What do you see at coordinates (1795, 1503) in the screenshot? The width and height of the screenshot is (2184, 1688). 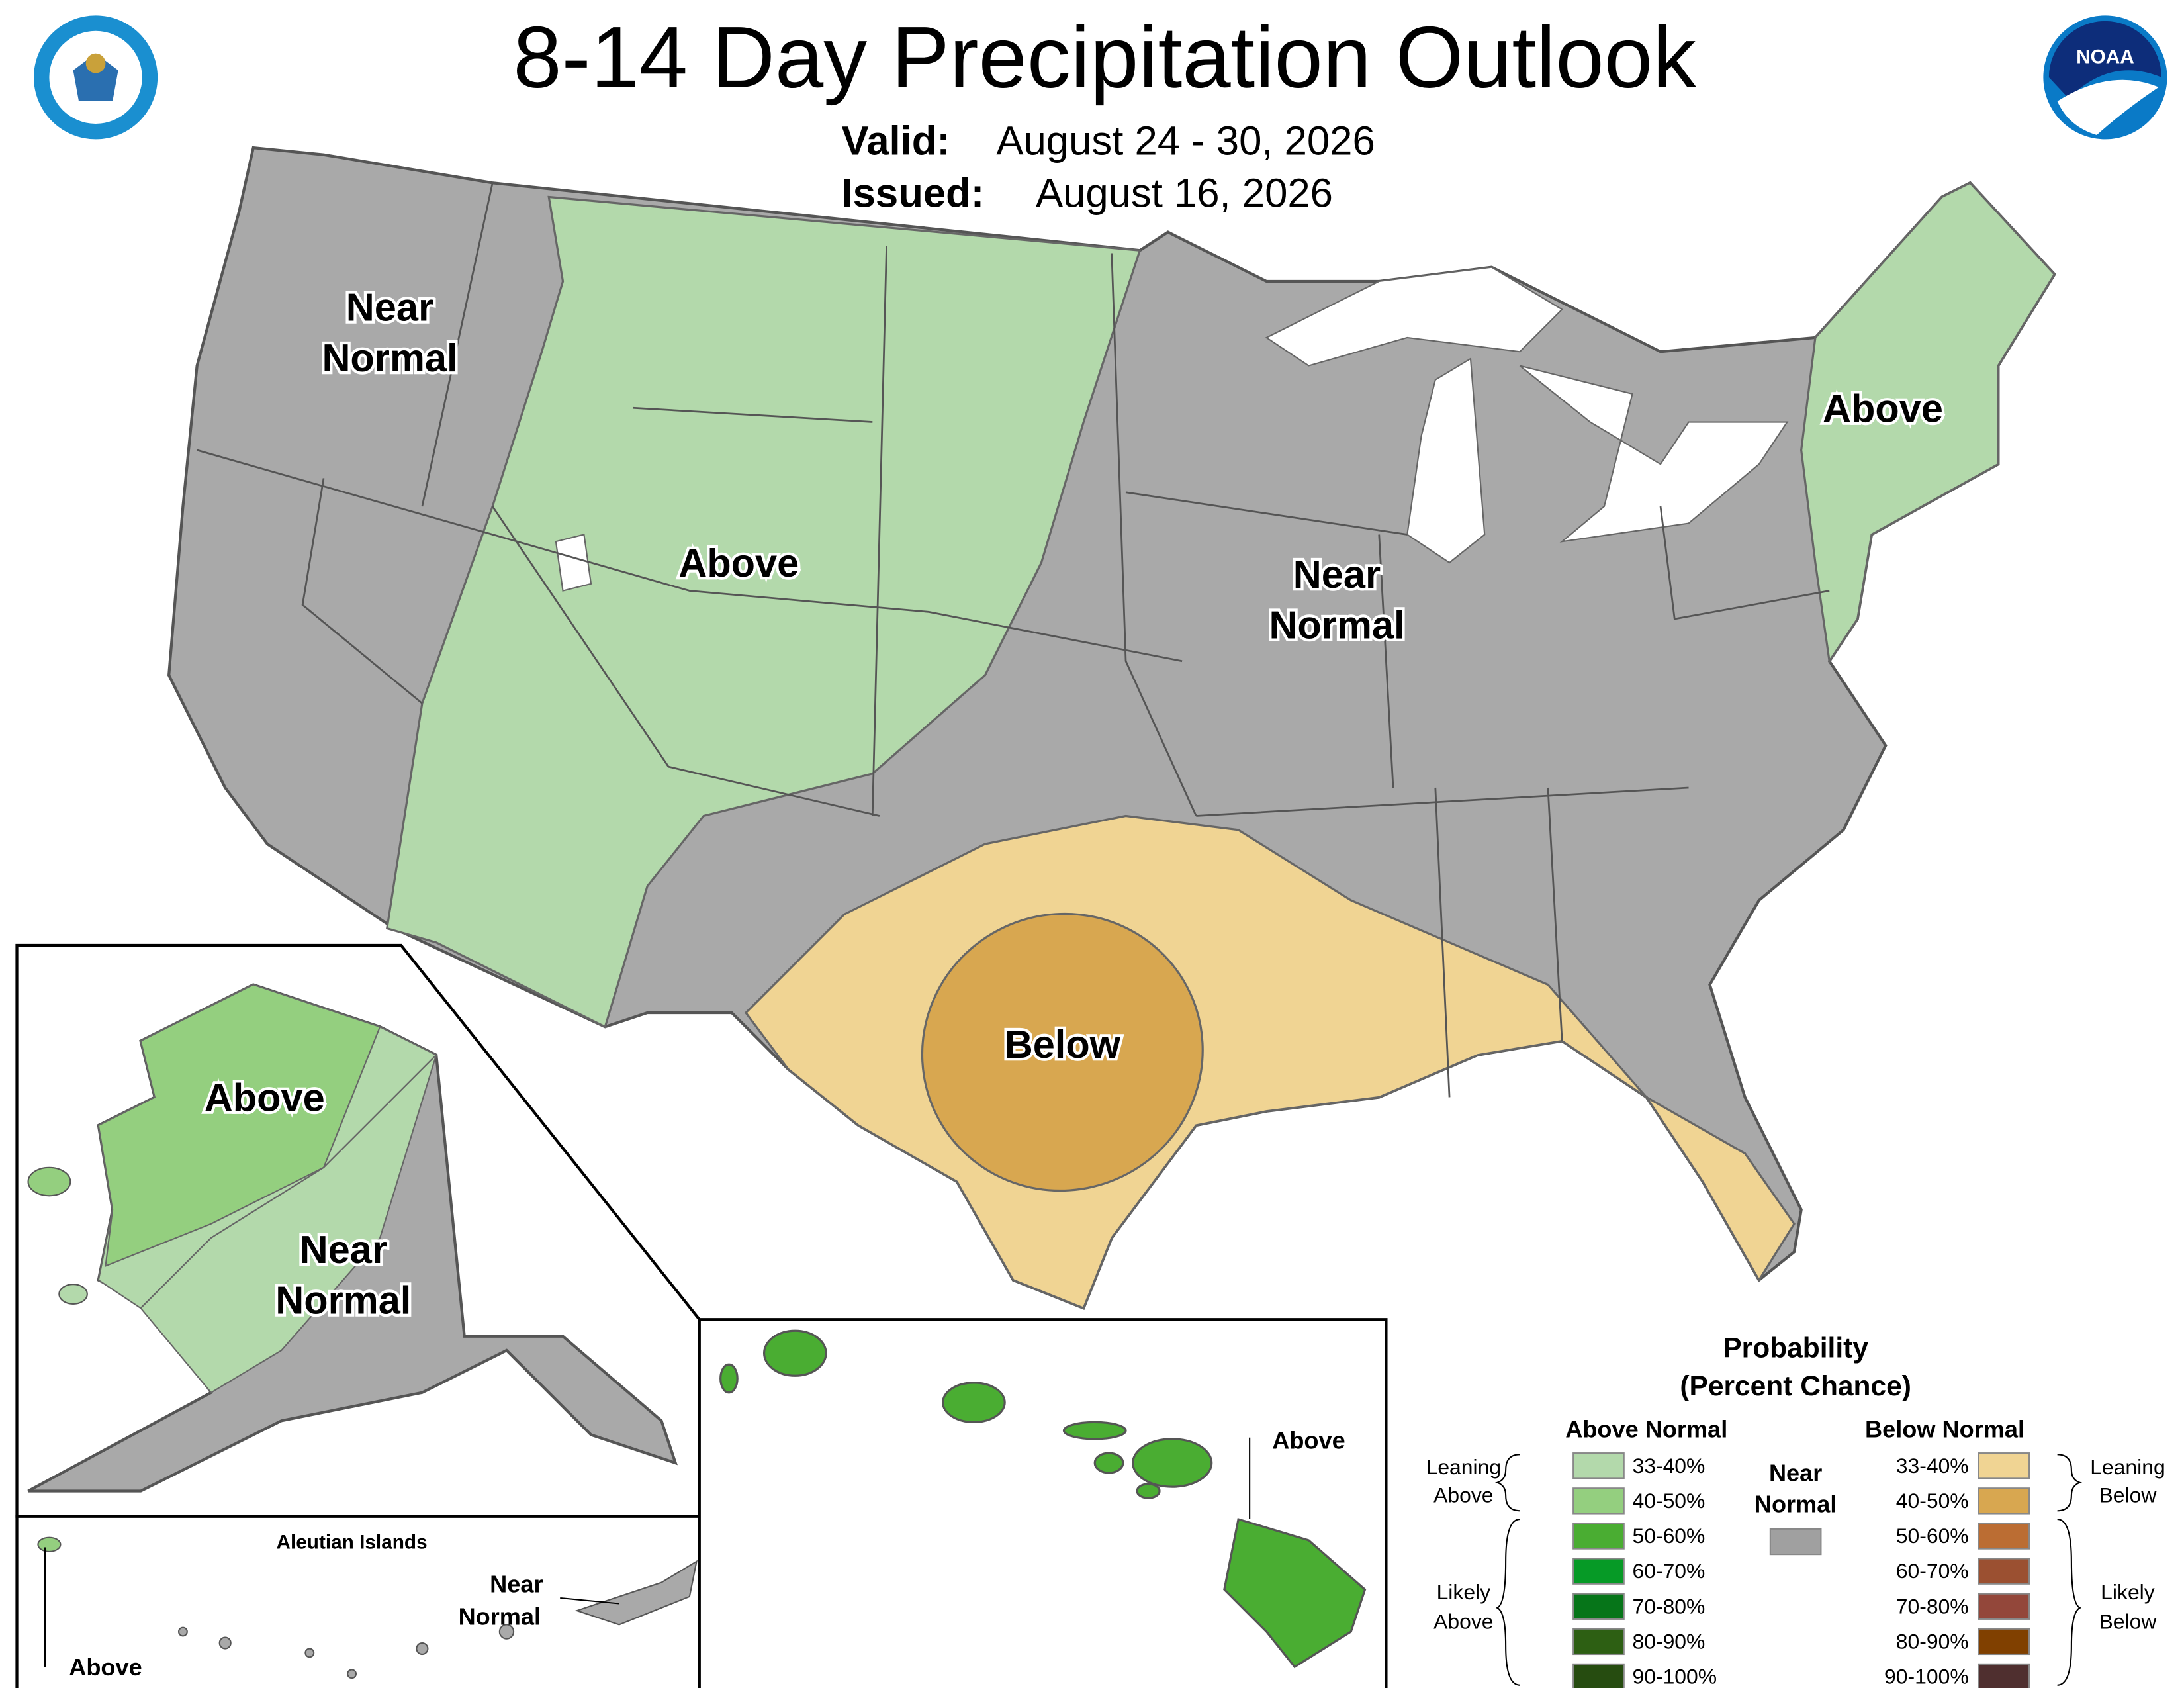 I see `legend-near: Normal` at bounding box center [1795, 1503].